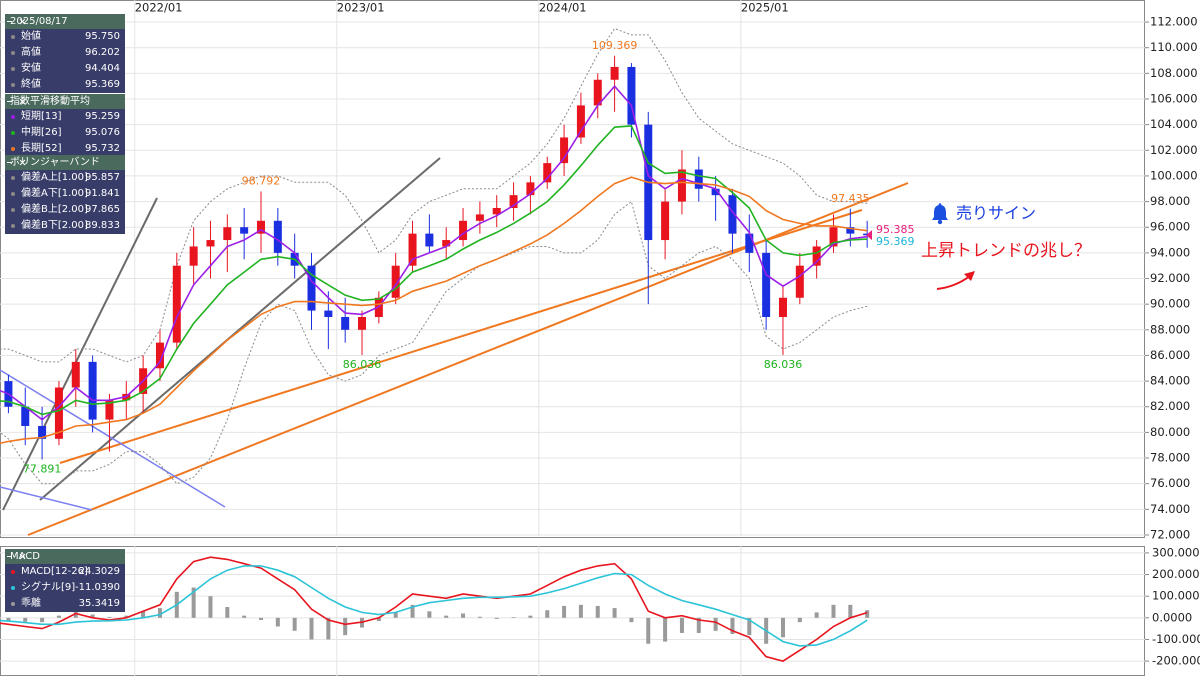  I want to click on panel-label: シグナル[9], so click(48, 587).